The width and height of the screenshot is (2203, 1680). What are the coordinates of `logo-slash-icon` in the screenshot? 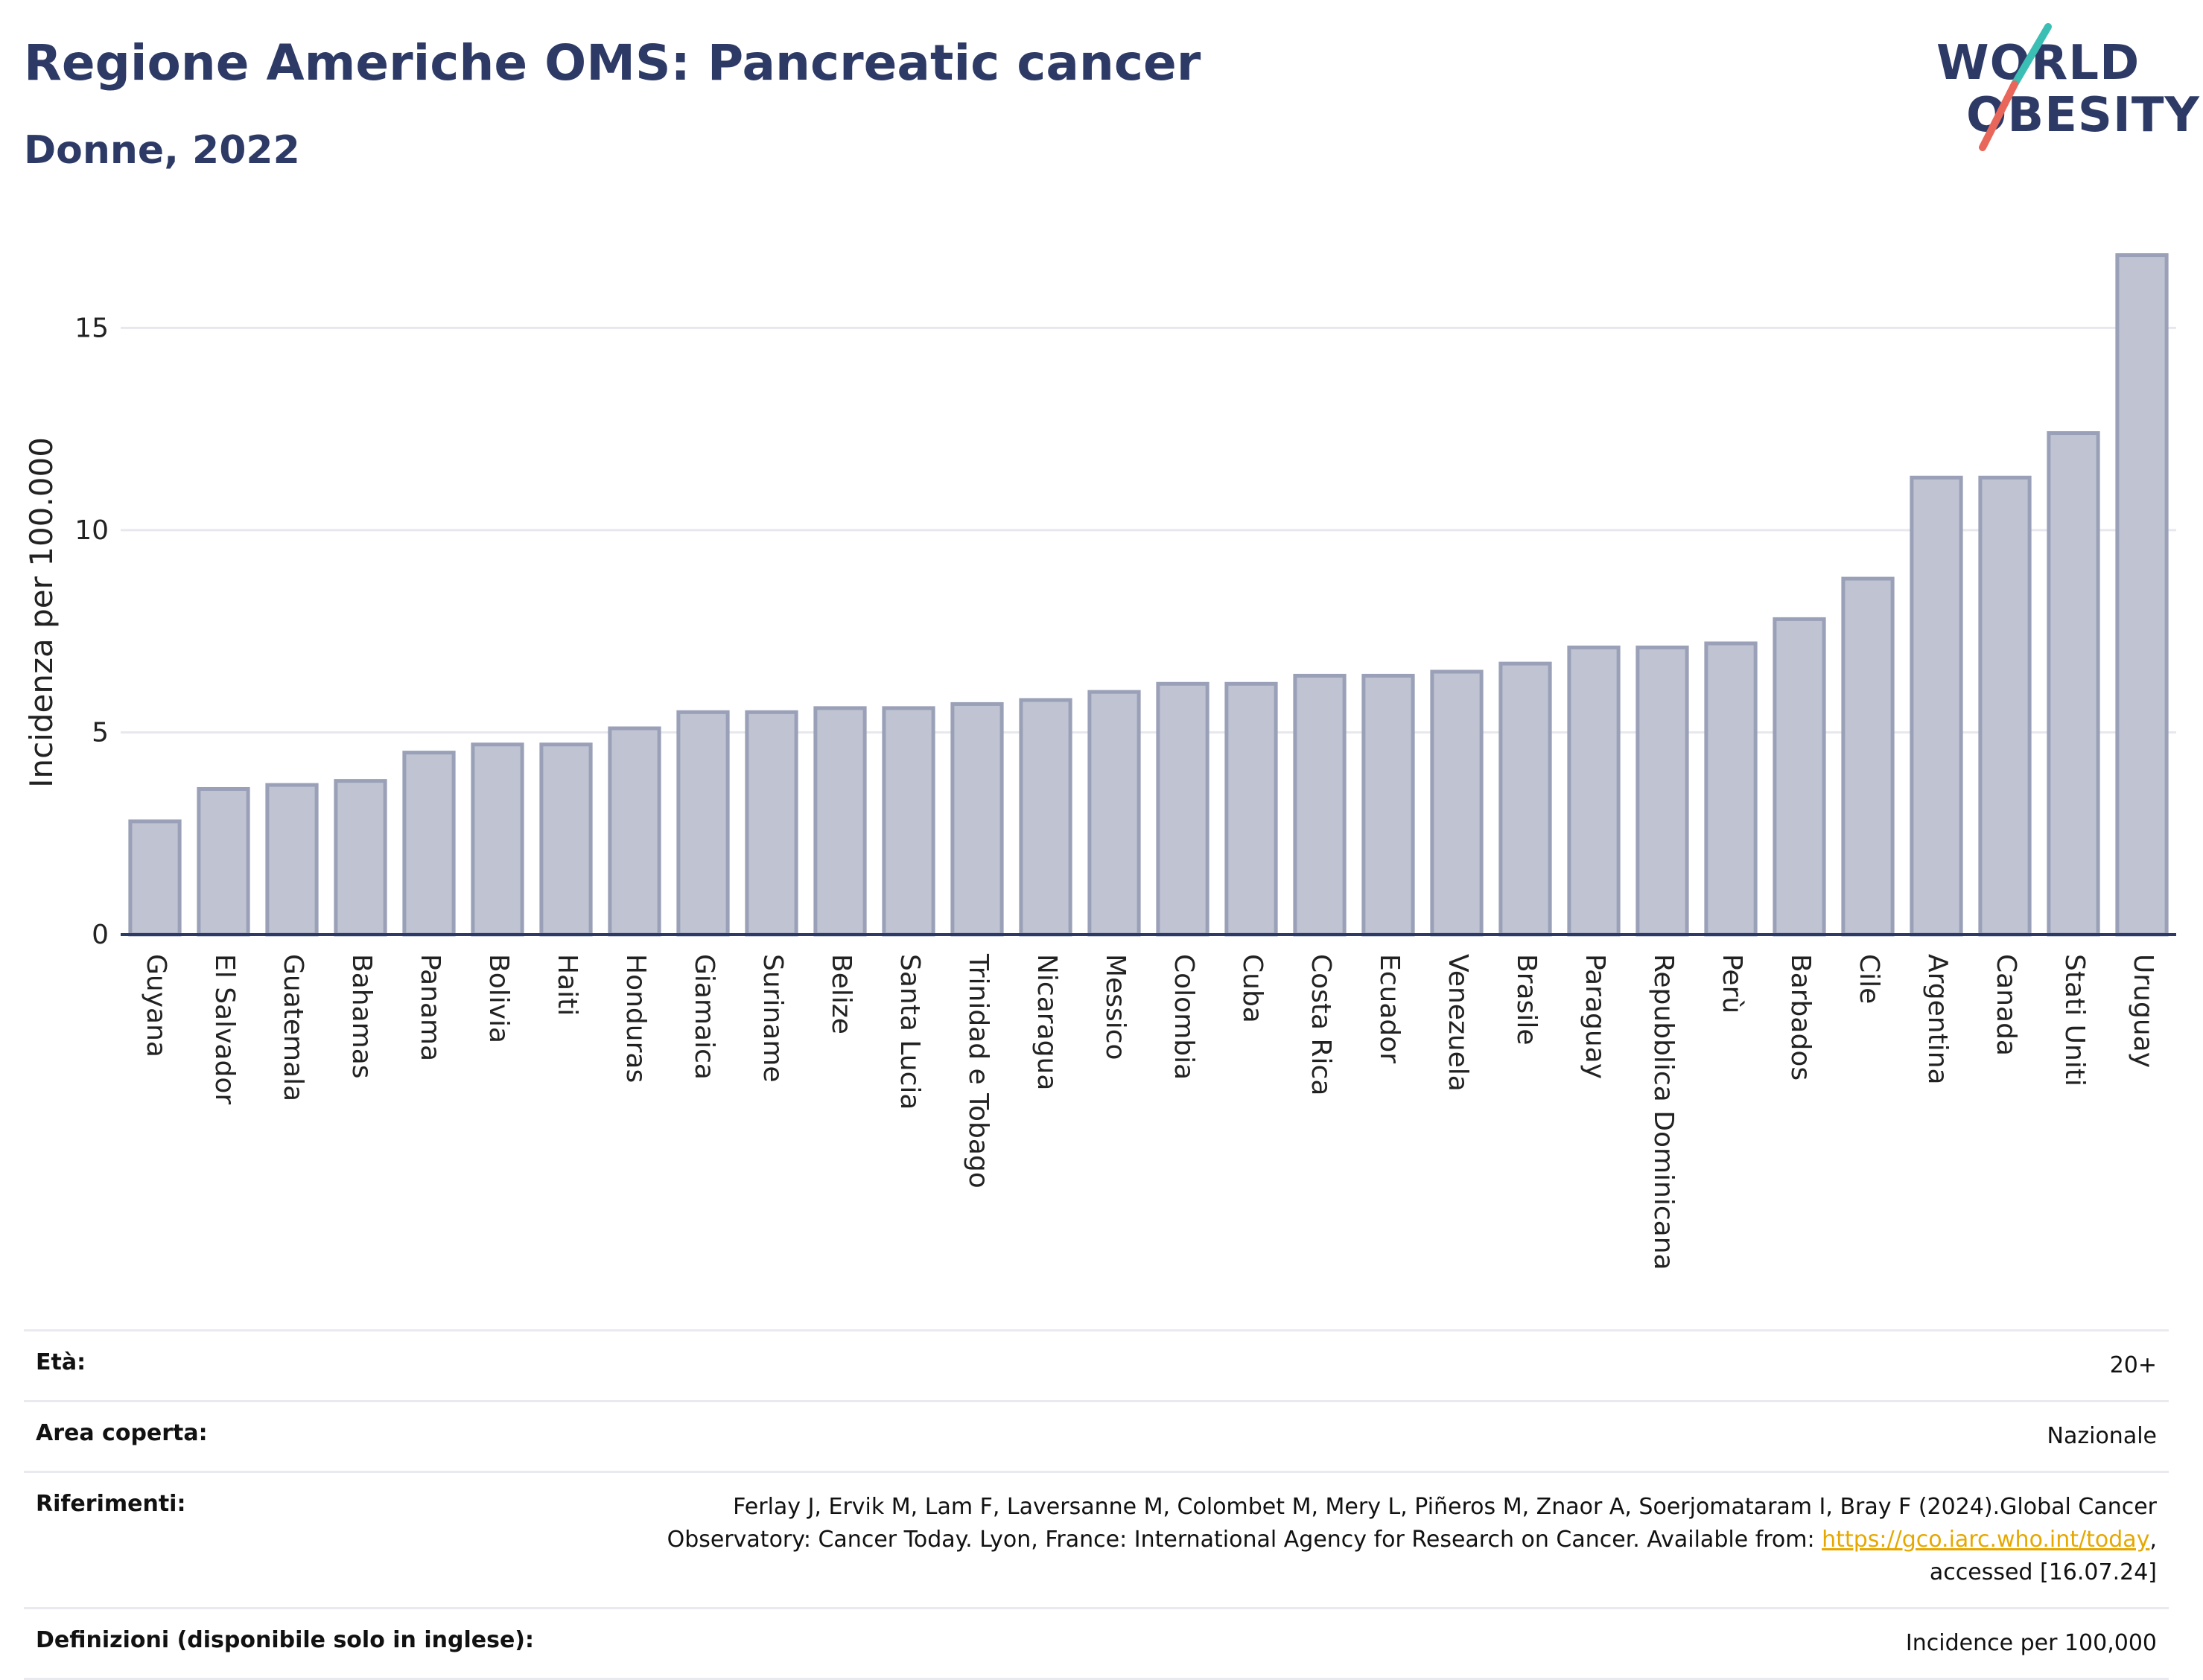 It's located at (2015, 87).